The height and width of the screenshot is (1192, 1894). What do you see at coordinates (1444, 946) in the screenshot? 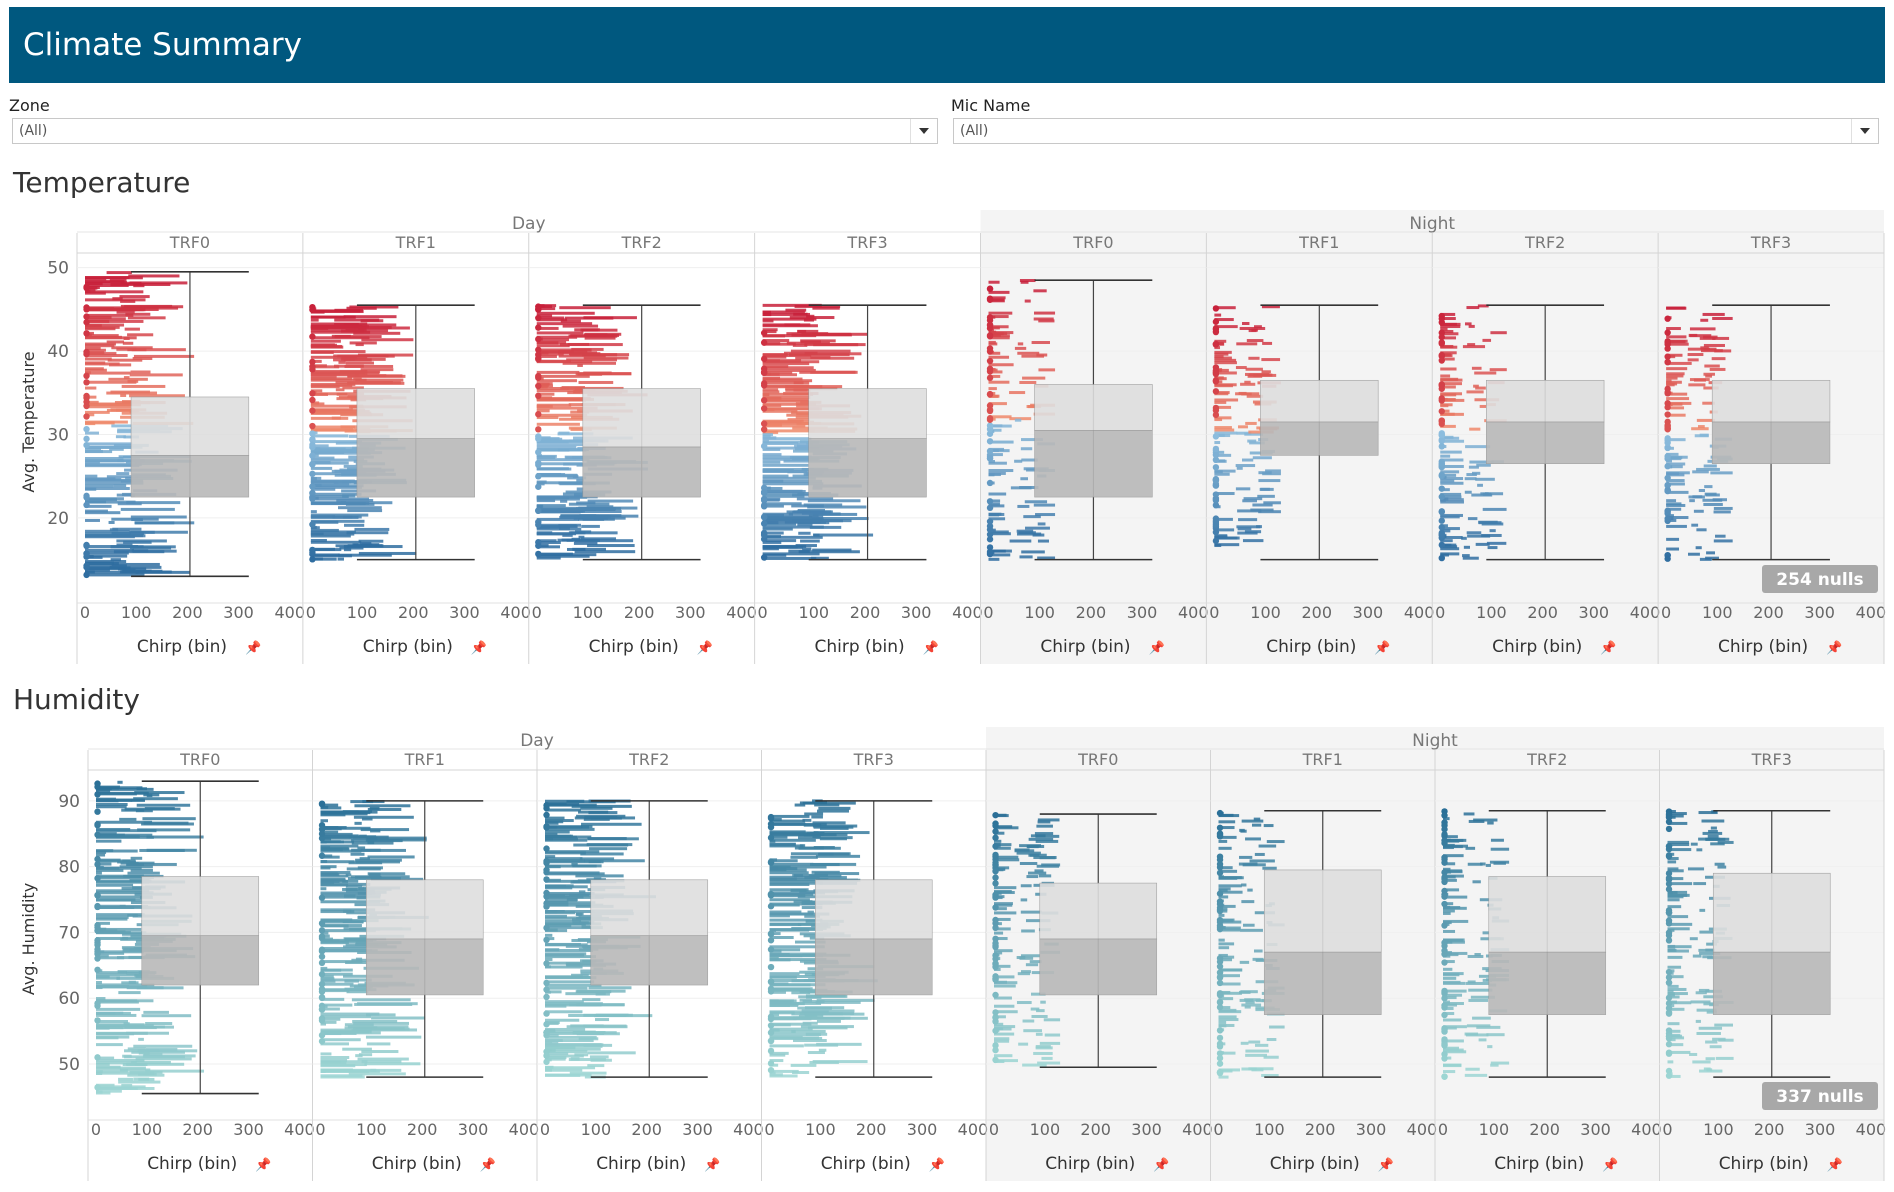
I see `scatter-dot` at bounding box center [1444, 946].